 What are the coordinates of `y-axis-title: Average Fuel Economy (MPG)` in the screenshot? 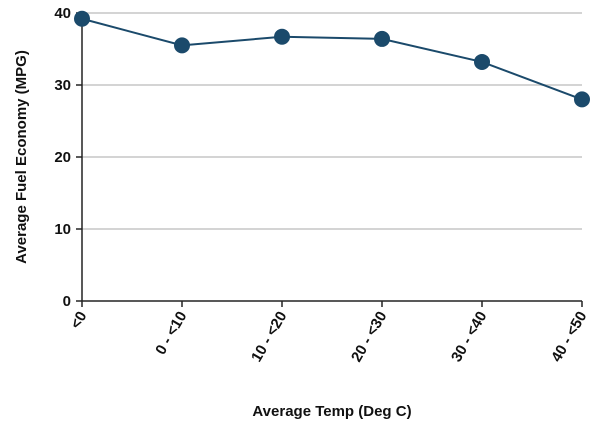 It's located at (21, 157).